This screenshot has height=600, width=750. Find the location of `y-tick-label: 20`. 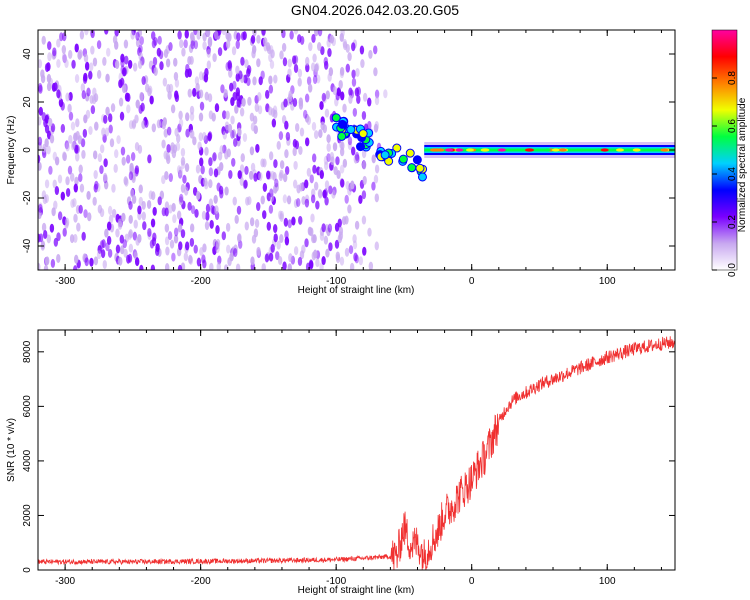

y-tick-label: 20 is located at coordinates (27, 102).